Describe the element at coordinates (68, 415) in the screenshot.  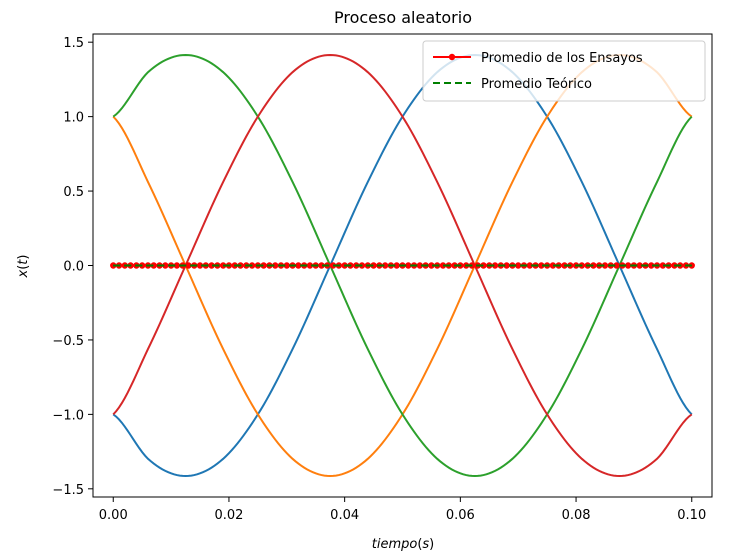
I see `y-tick-label: −1.0` at that location.